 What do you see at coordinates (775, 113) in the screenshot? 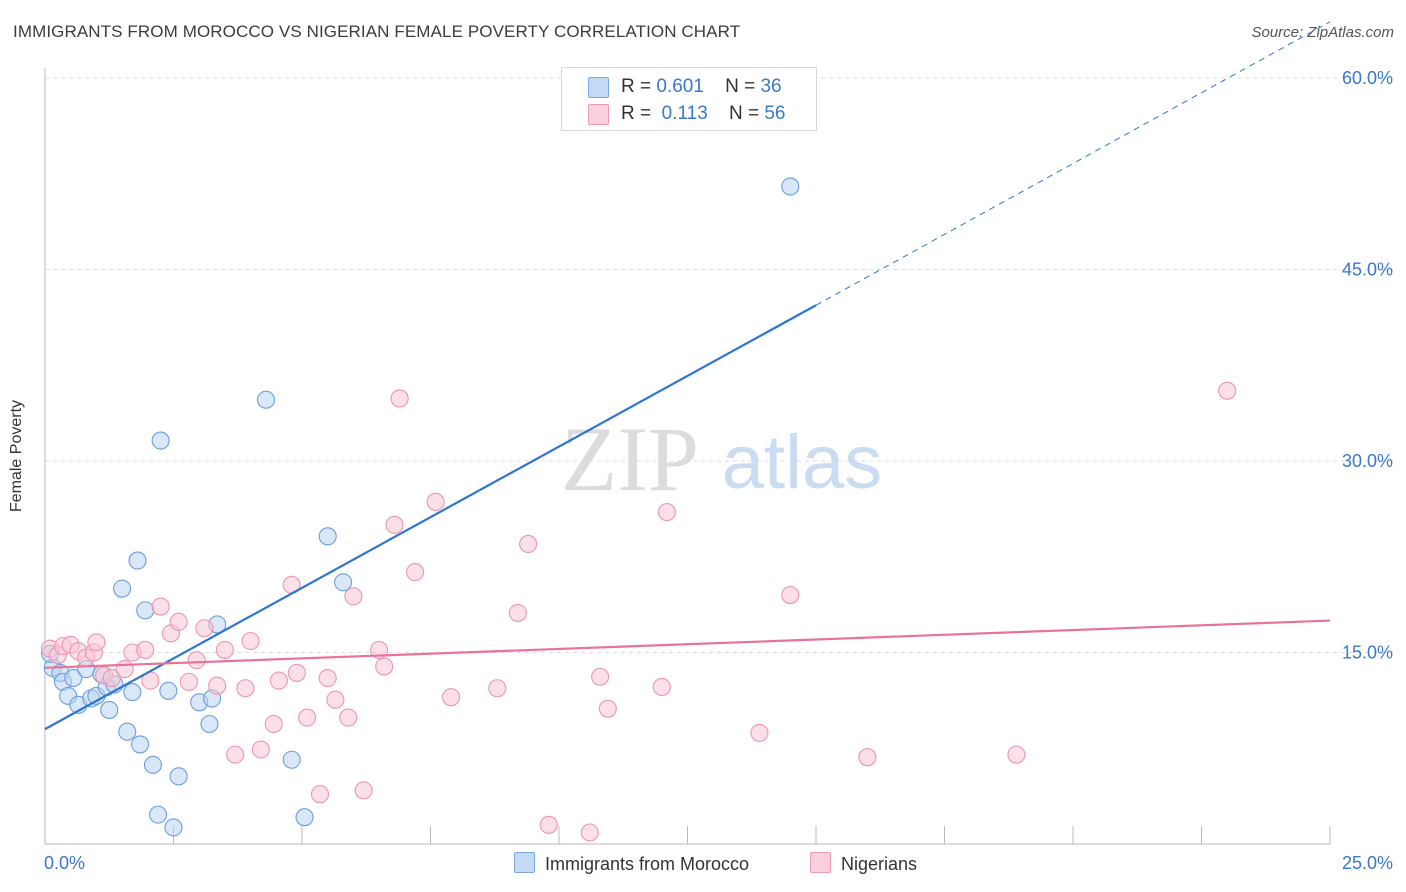
I see `legend-n-value: 56` at bounding box center [775, 113].